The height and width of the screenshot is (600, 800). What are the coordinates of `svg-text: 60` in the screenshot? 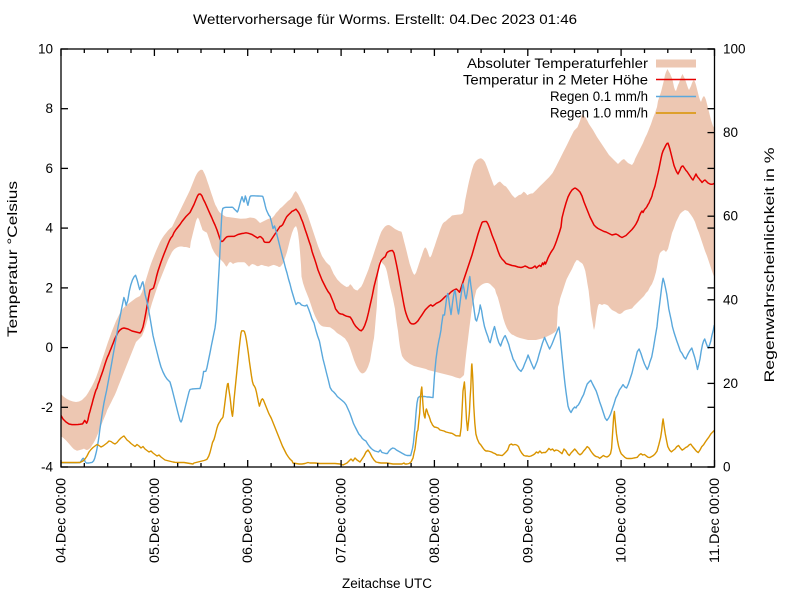 It's located at (730, 216).